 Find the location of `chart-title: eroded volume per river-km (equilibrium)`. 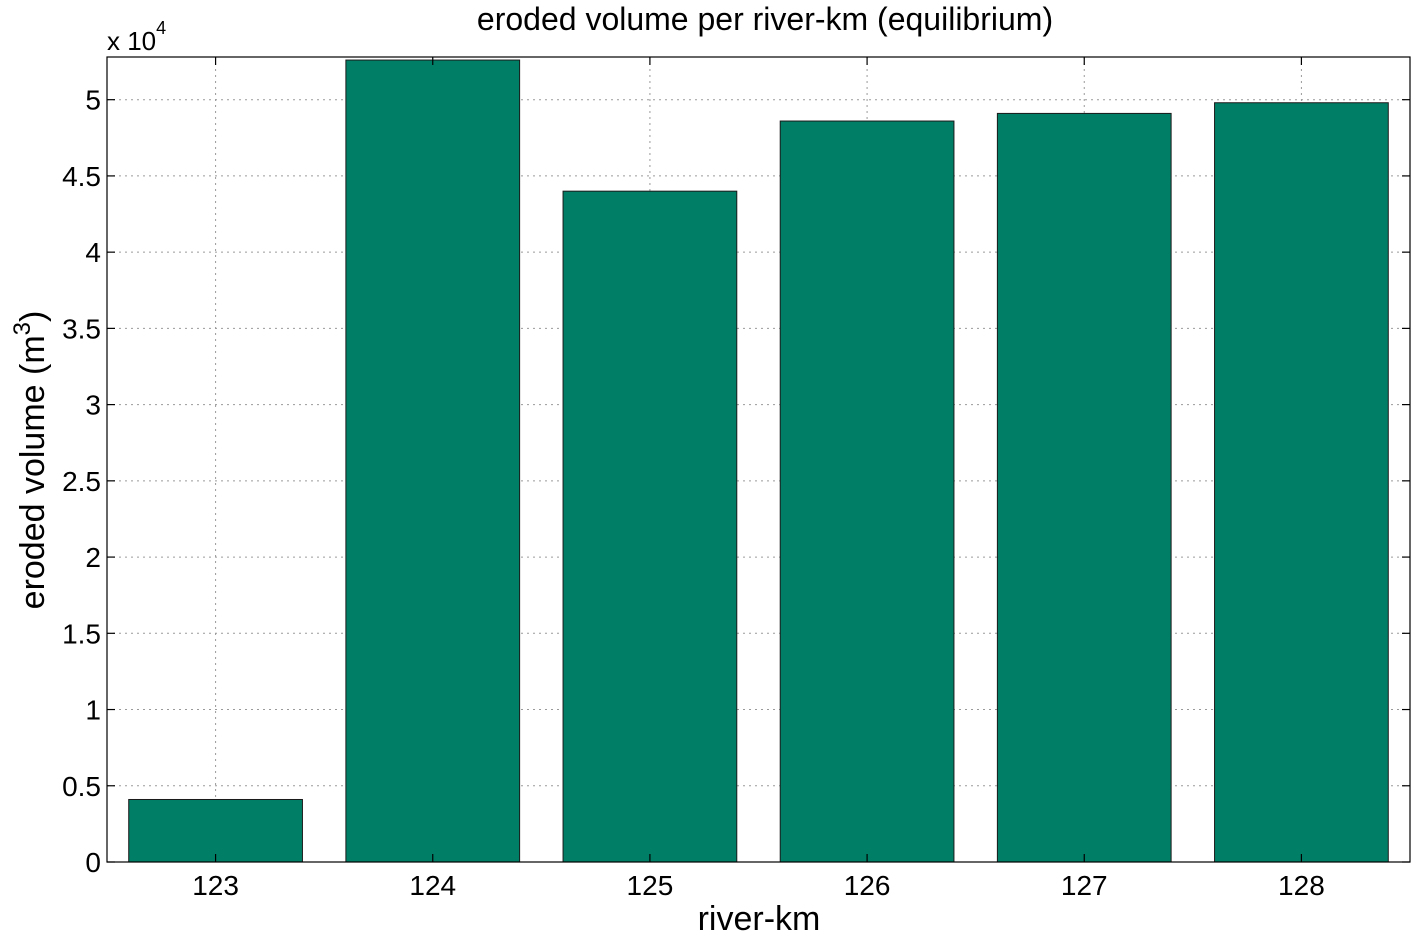

chart-title: eroded volume per river-km (equilibrium) is located at coordinates (765, 19).